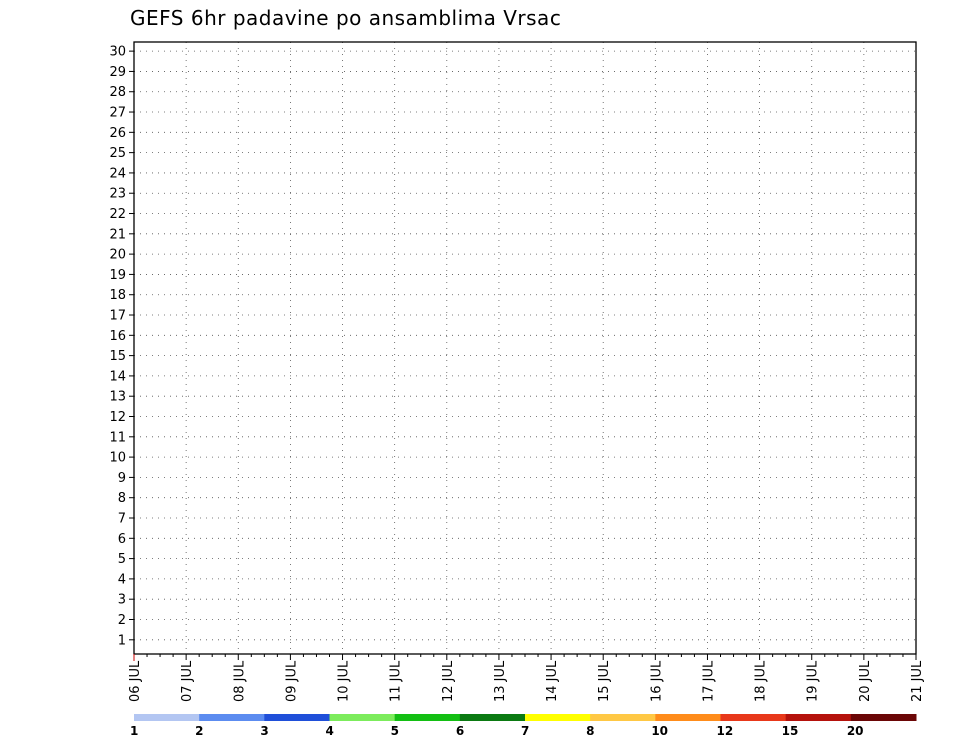 This screenshot has width=960, height=742. Describe the element at coordinates (122, 640) in the screenshot. I see `y-tick-label: 1` at that location.